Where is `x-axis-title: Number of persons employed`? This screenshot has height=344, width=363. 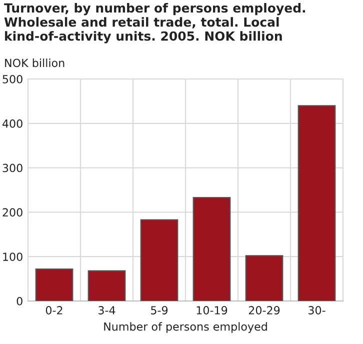
x-axis-title: Number of persons employed is located at coordinates (185, 327).